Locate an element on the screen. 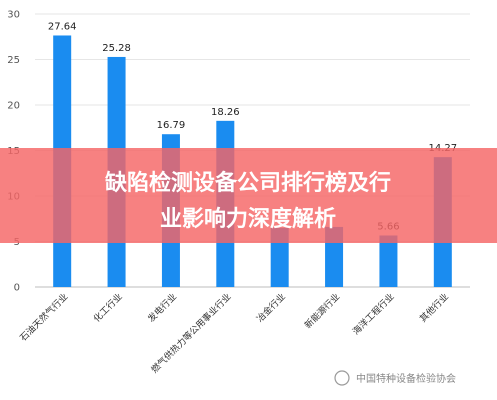 The height and width of the screenshot is (400, 497). x-category-label: 冶金行业 is located at coordinates (271, 308).